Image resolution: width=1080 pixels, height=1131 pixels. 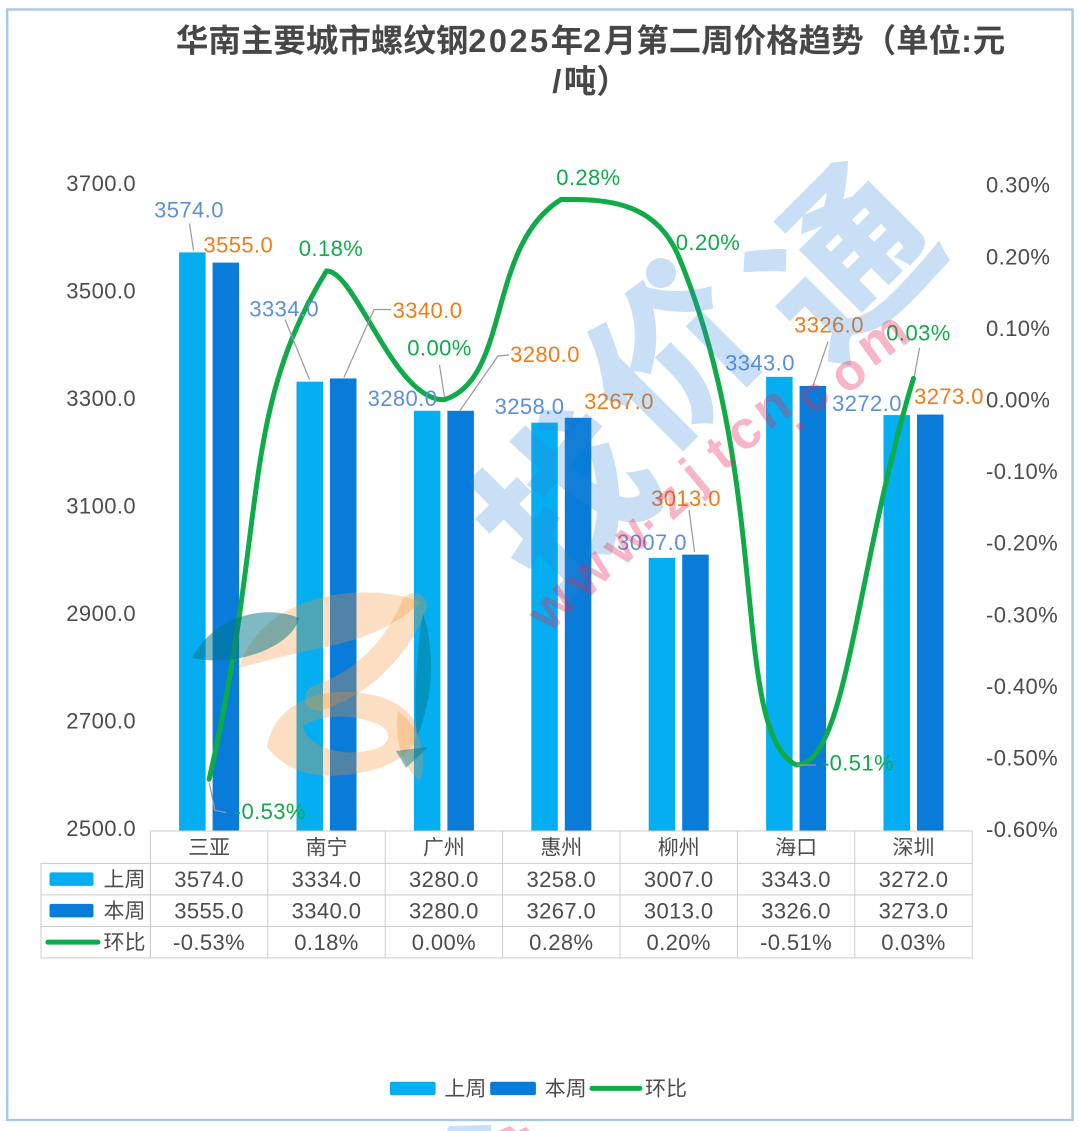 I want to click on svg-text: 3500.0, so click(x=101, y=290).